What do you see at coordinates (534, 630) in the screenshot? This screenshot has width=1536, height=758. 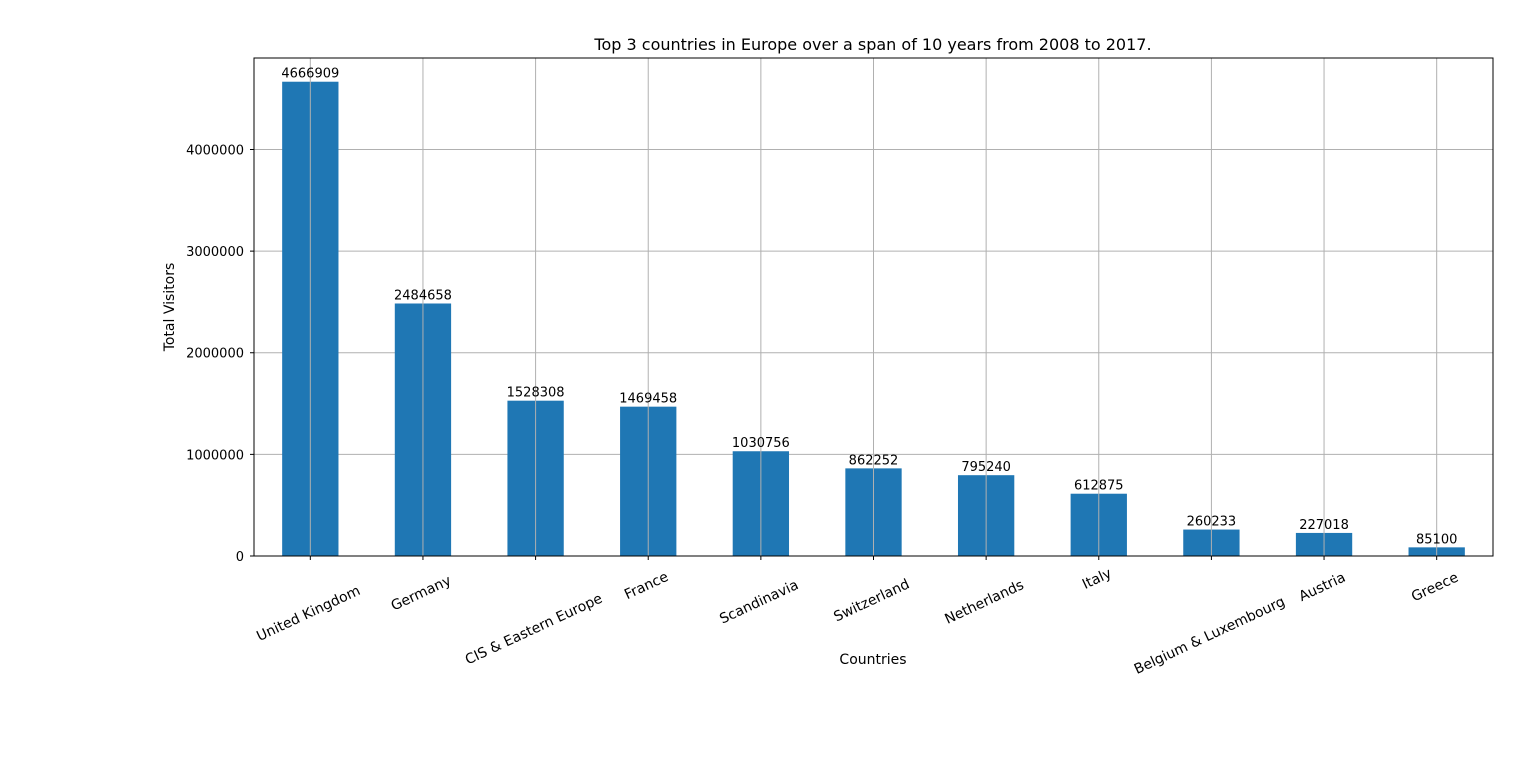 I see `x-tick-label: CIS & Eastern Europe` at bounding box center [534, 630].